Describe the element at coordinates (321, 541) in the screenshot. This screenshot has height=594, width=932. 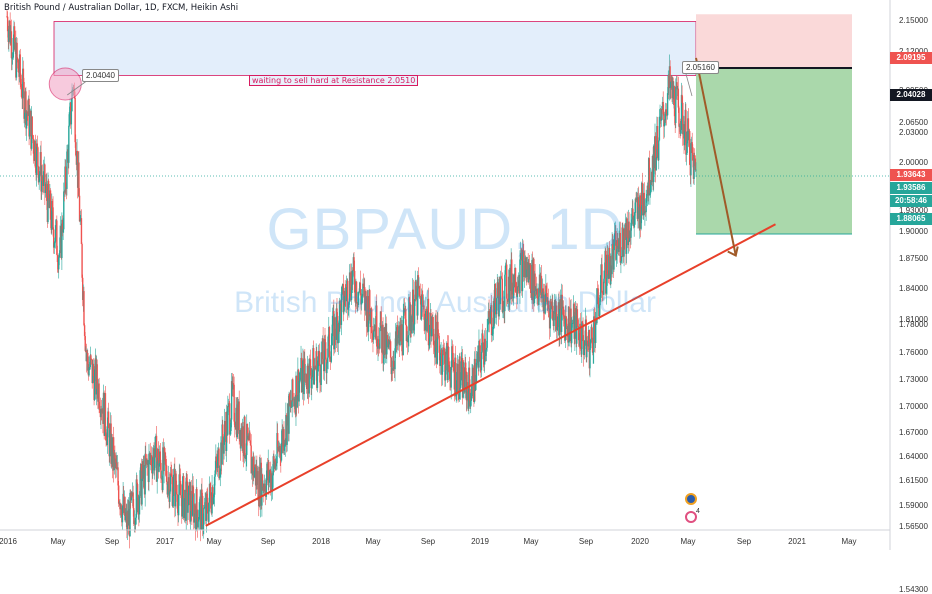
I see `time-tick-label: 2018` at that location.